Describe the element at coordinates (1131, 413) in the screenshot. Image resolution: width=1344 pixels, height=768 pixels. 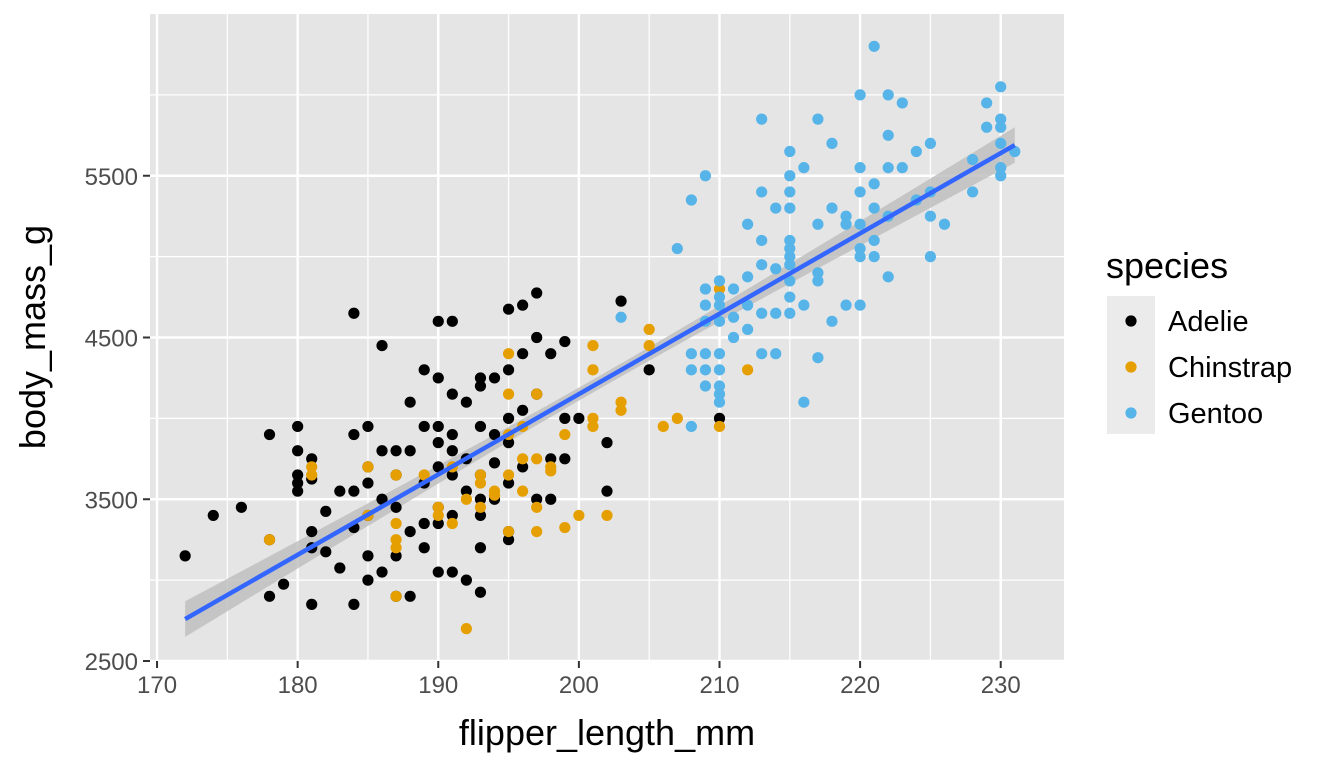
I see `legend-key-gentoo` at that location.